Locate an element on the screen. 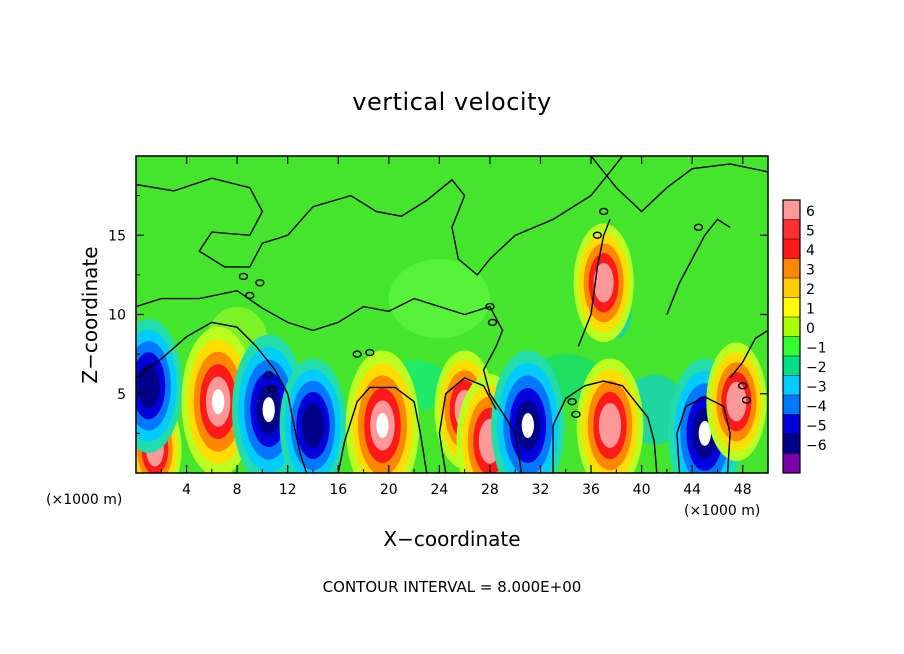  x-tick-label: 24 is located at coordinates (439, 490).